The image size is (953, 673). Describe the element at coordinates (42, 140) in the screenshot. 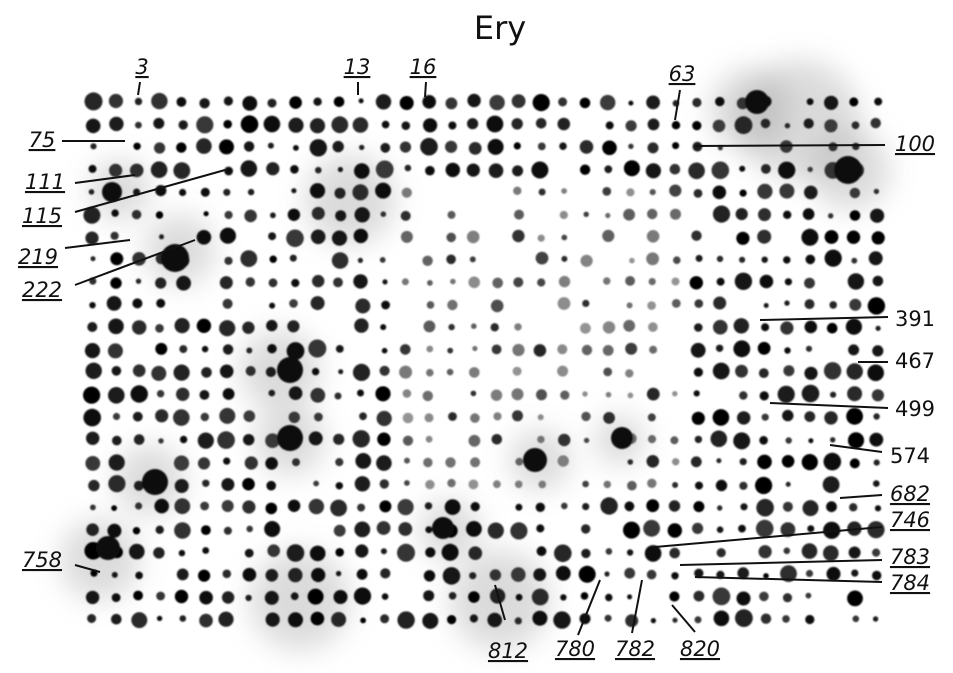

I see `spot-label: 75` at that location.